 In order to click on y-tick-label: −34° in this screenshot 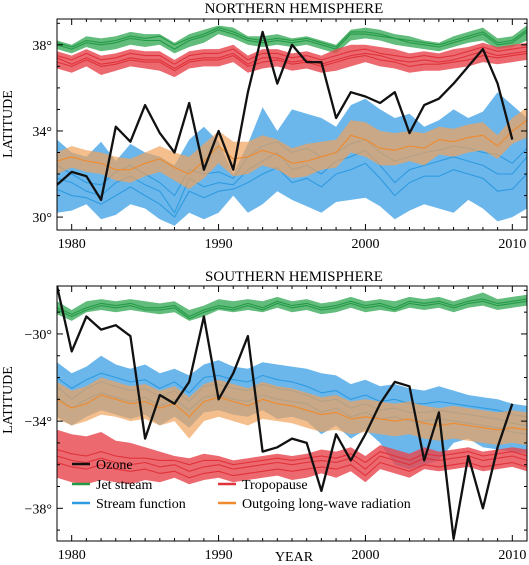, I will do `click(39, 422)`.